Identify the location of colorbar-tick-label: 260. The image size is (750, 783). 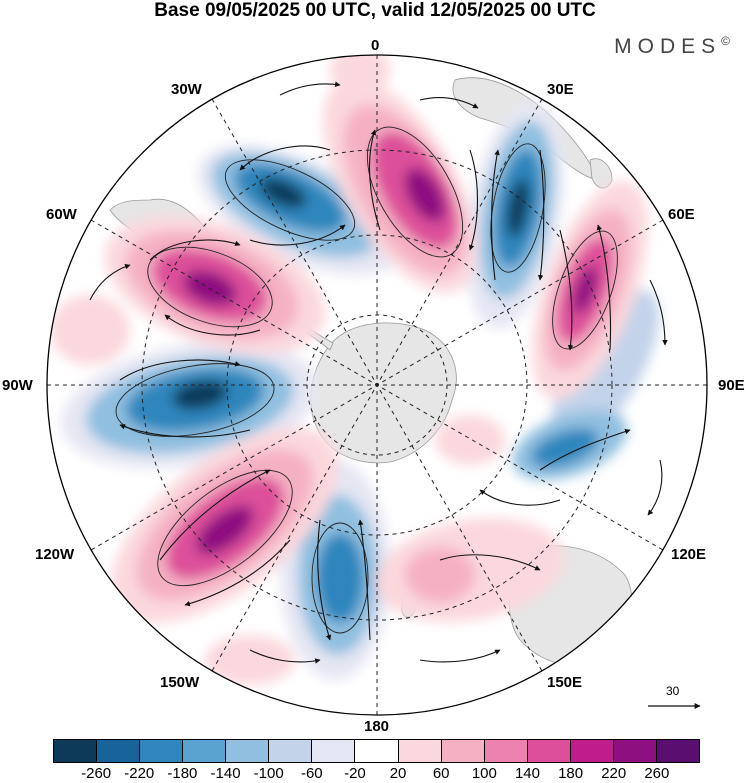
(657, 773).